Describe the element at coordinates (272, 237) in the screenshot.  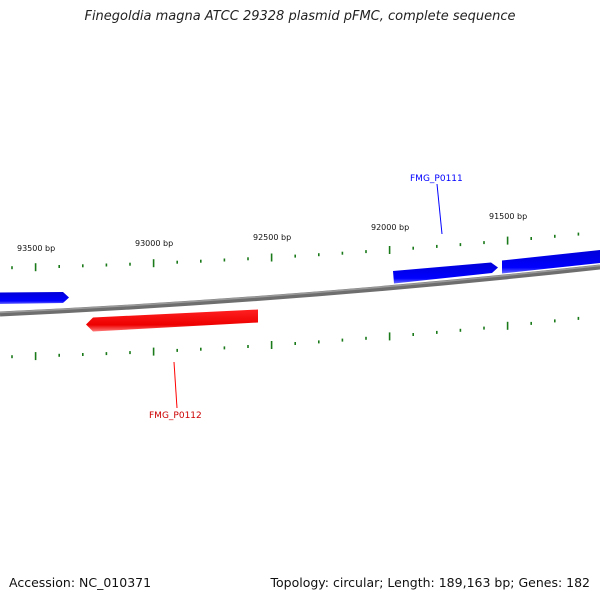
I see `tick-label-92500: 92500 bp` at that location.